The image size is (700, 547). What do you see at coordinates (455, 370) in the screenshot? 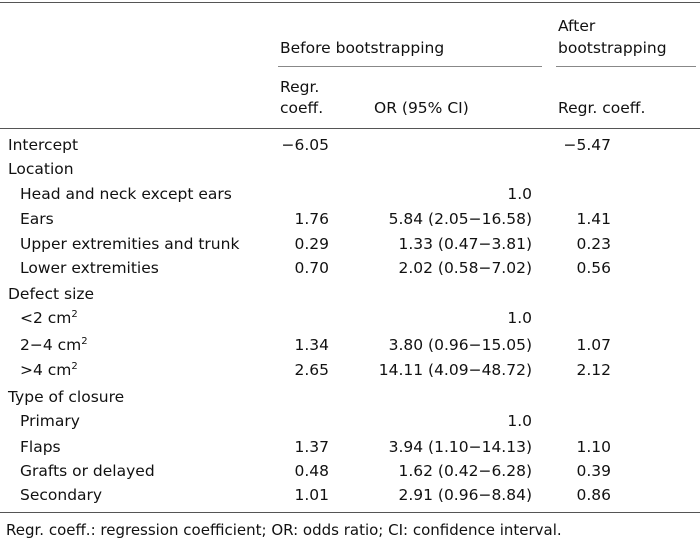
I see `cell-odds-ratio: 14.11 (4.09−48.72)` at bounding box center [455, 370].